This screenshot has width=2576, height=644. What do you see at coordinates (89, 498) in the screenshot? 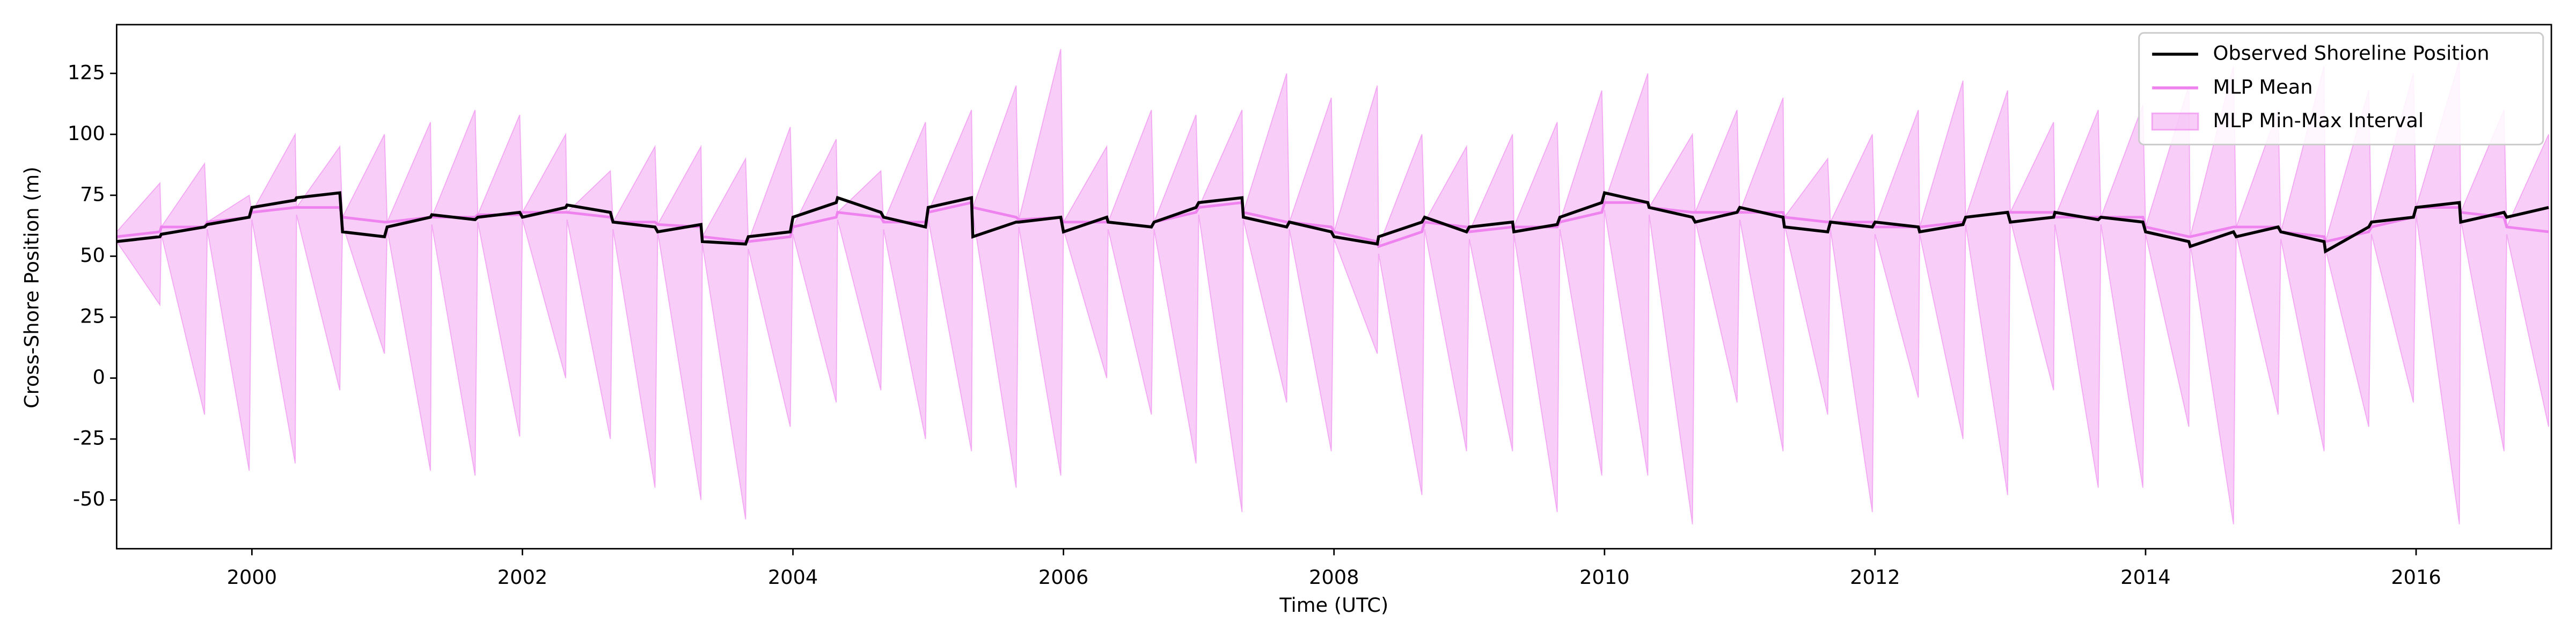
I see `y-tick-label: -50` at bounding box center [89, 498].